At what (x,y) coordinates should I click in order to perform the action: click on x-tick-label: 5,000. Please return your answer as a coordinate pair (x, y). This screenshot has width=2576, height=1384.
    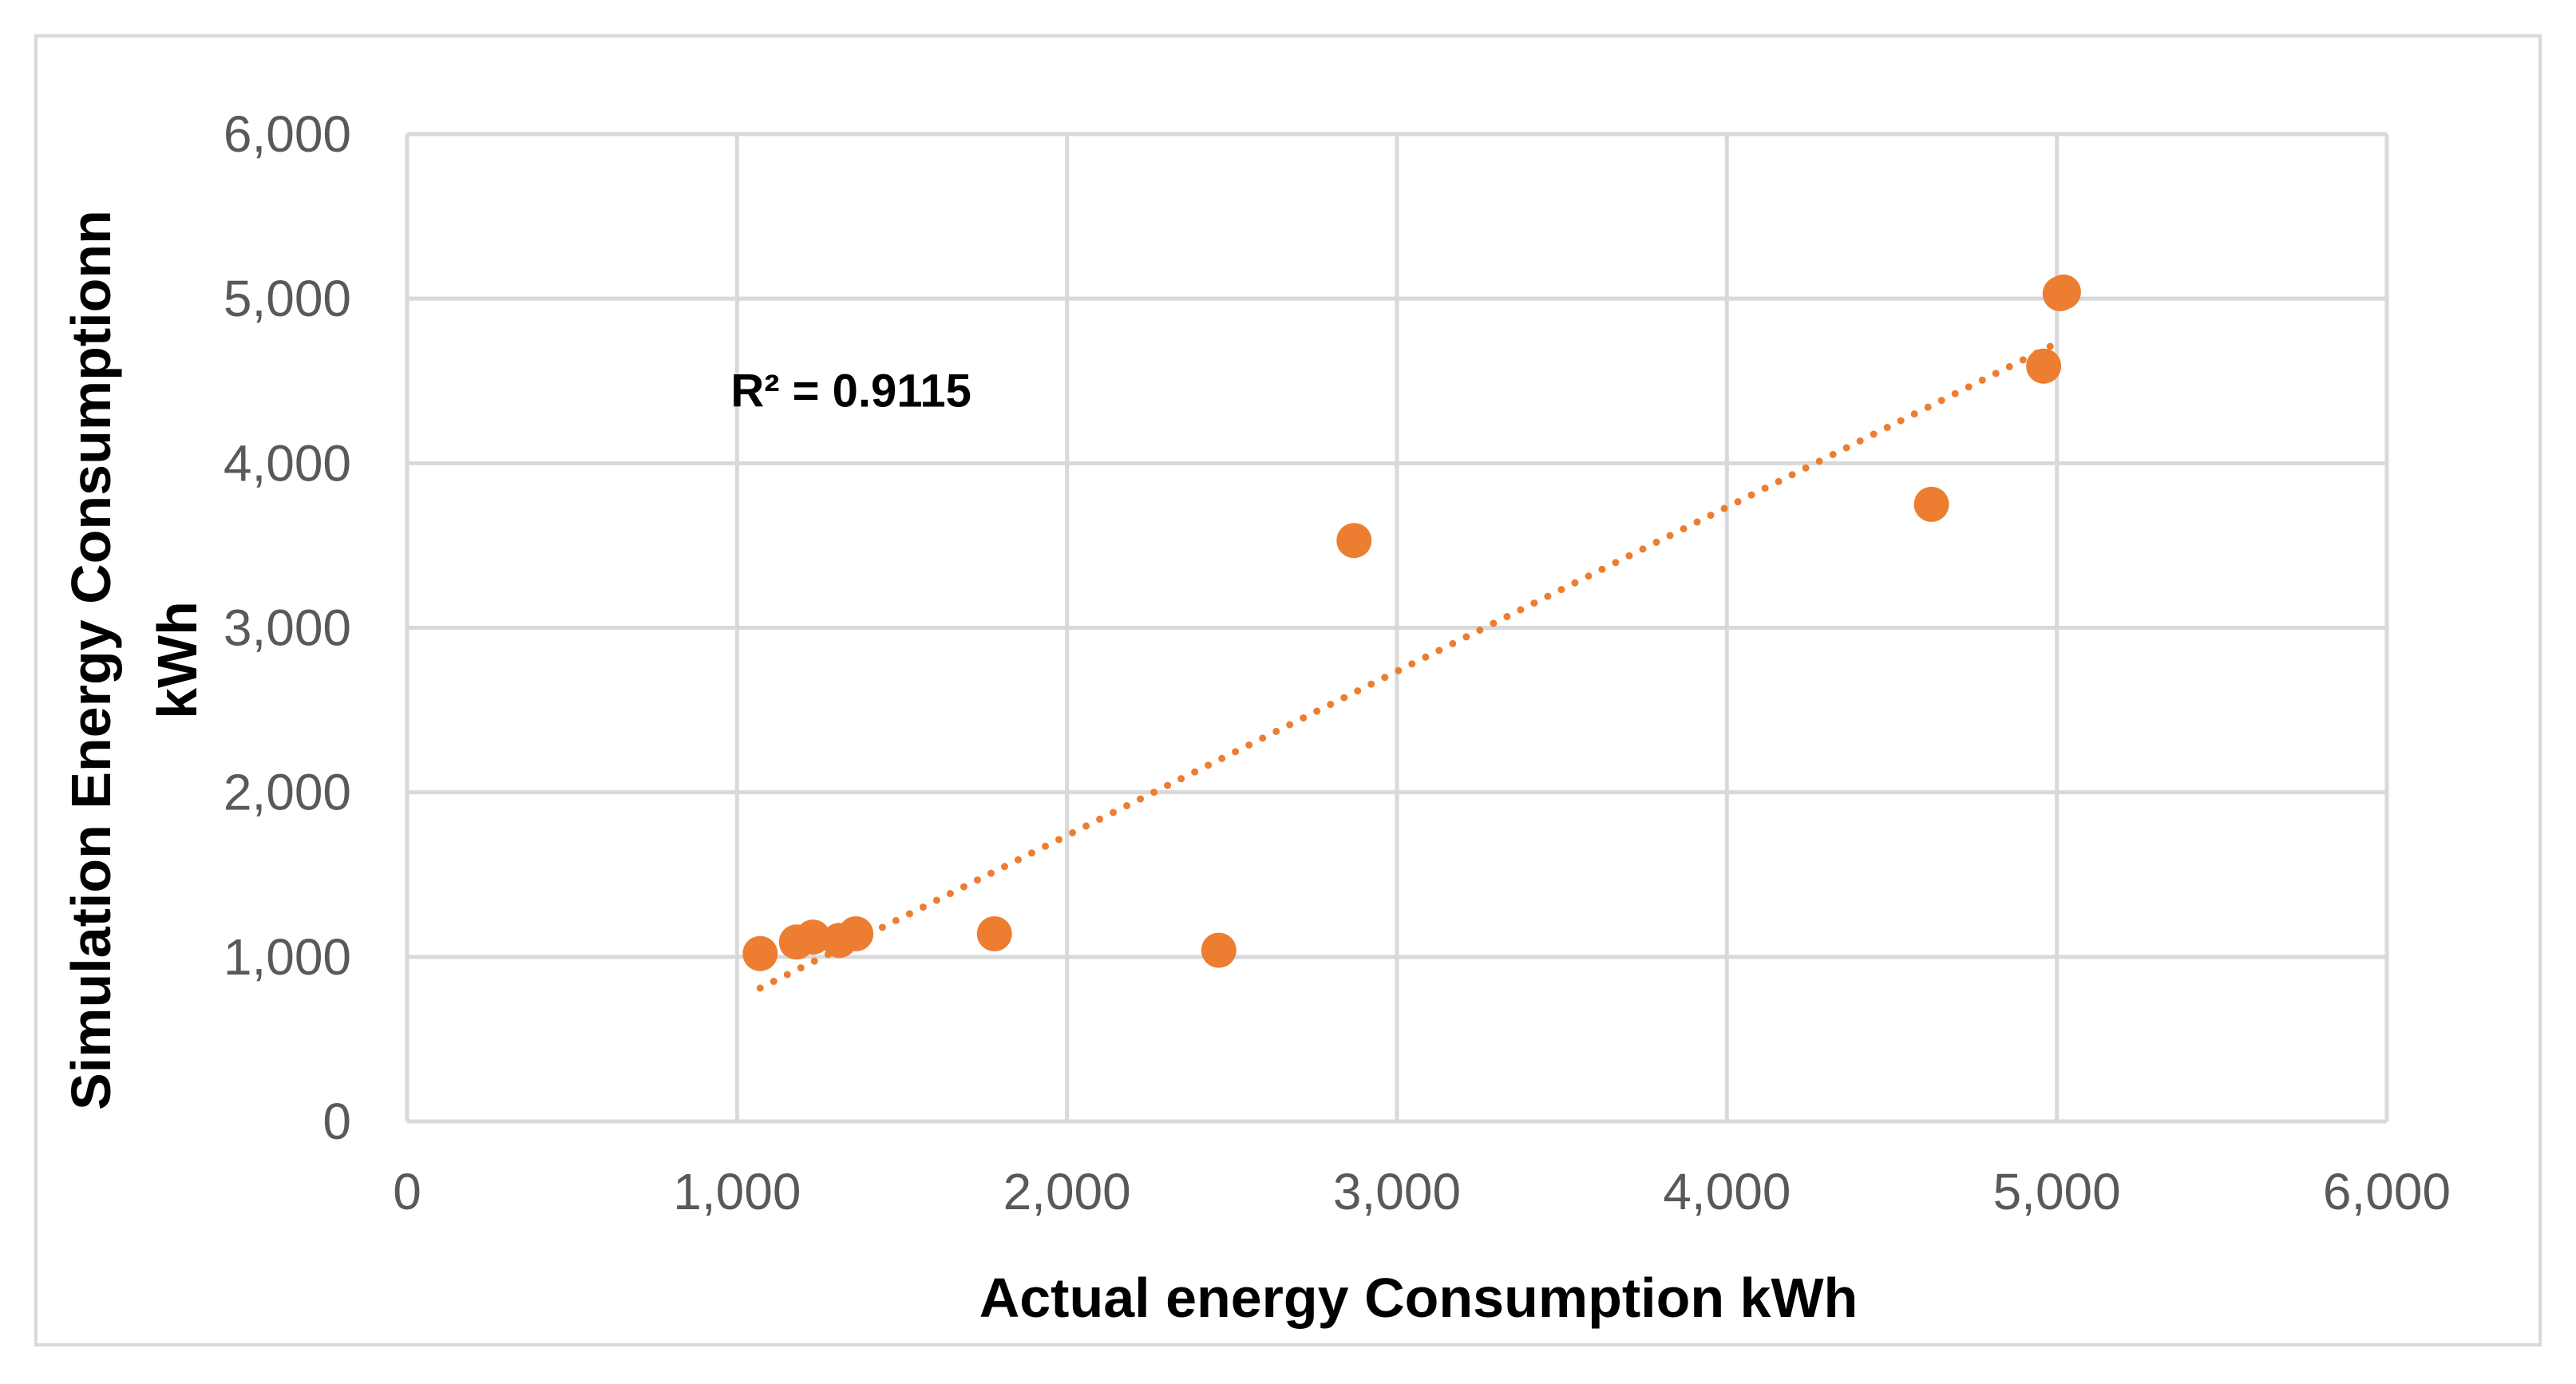
    Looking at the image, I should click on (2057, 1191).